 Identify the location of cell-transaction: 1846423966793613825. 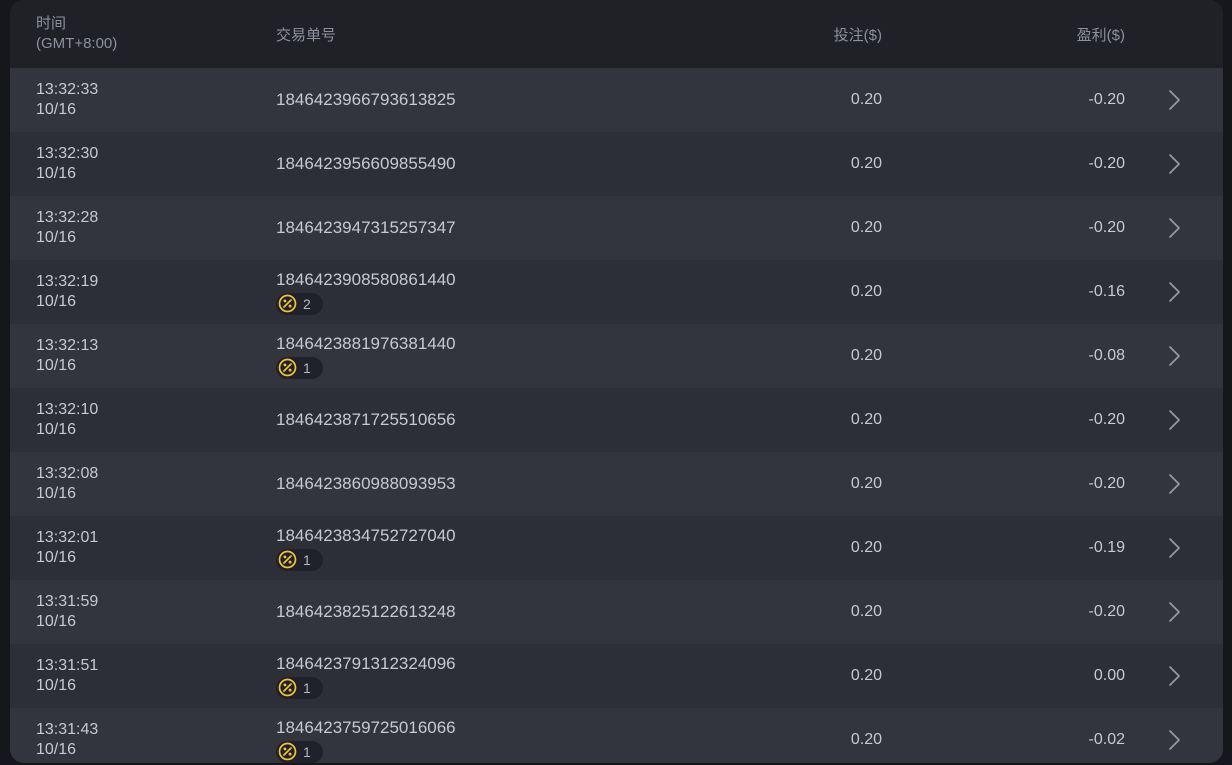
(469, 100).